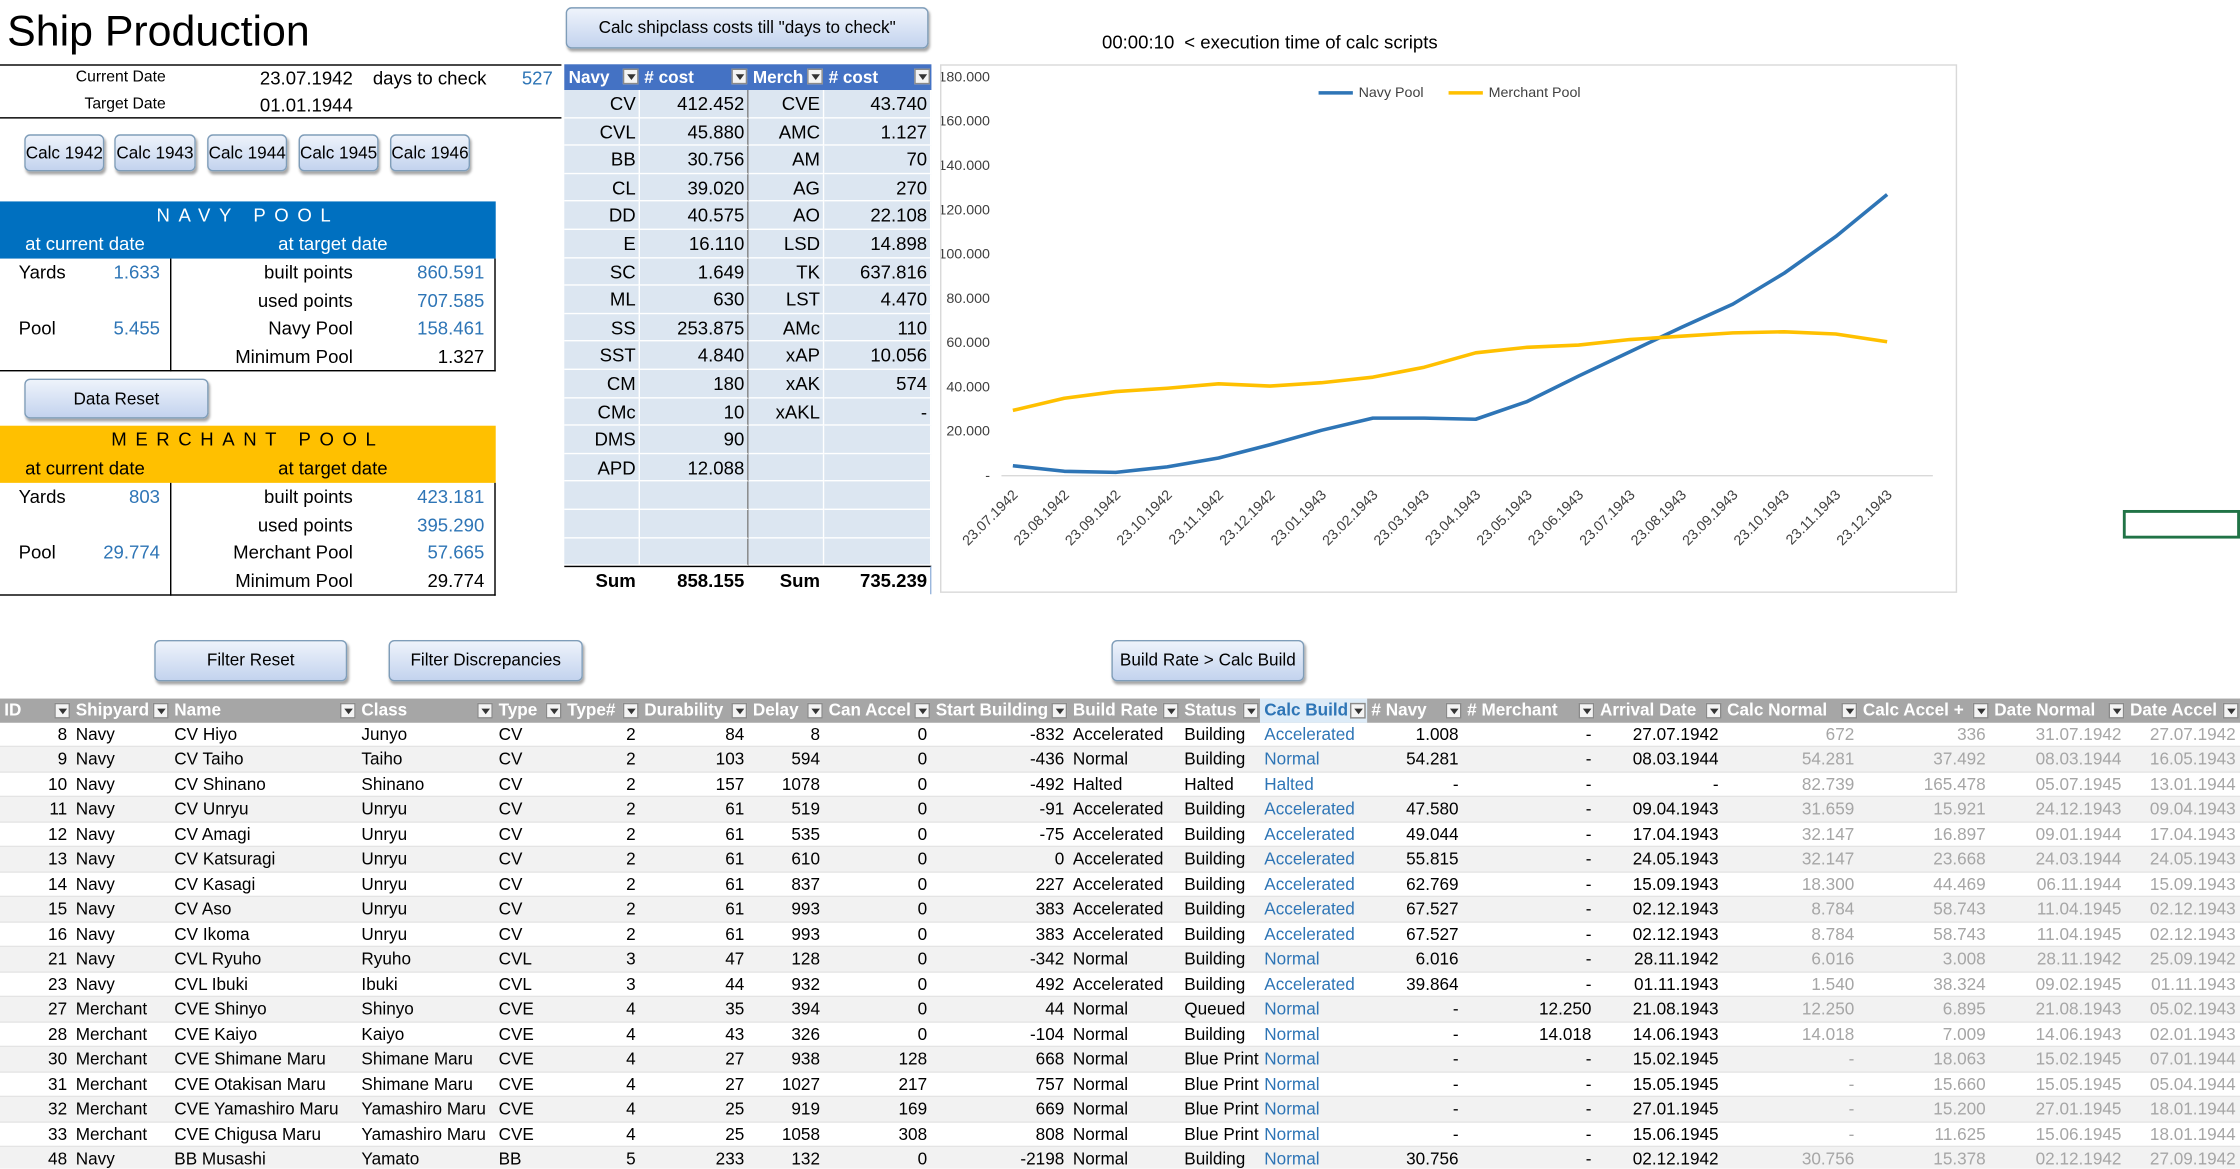 The height and width of the screenshot is (1169, 2240). Describe the element at coordinates (622, 299) in the screenshot. I see `cost-cell-text: ML` at that location.